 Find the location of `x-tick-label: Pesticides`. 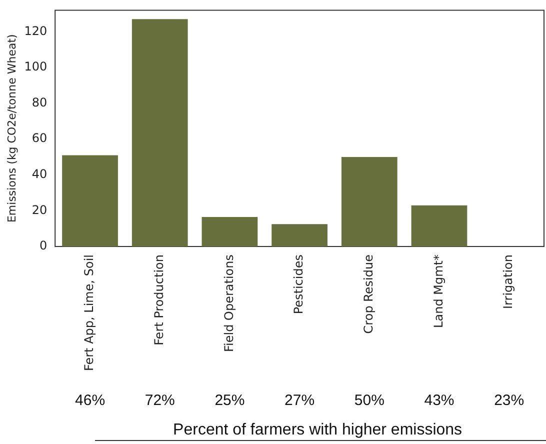

x-tick-label: Pesticides is located at coordinates (299, 284).